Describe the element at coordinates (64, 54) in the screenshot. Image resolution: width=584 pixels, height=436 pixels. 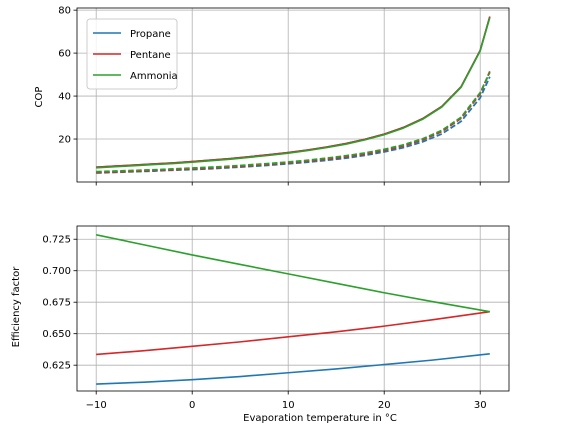
I see `y-tick-label: 60` at that location.